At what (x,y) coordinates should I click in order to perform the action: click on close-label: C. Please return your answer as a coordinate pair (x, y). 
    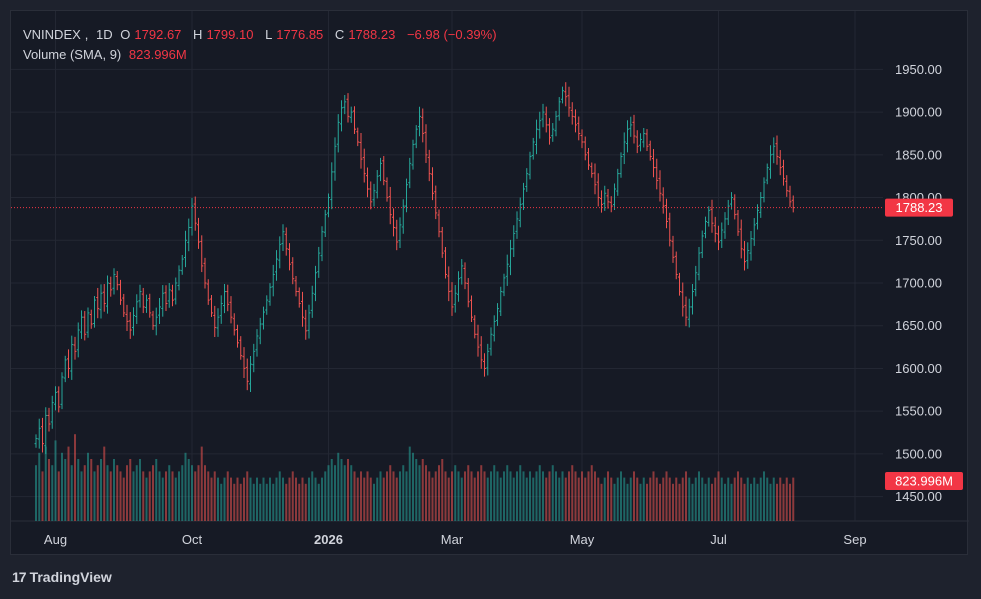
    Looking at the image, I should click on (339, 34).